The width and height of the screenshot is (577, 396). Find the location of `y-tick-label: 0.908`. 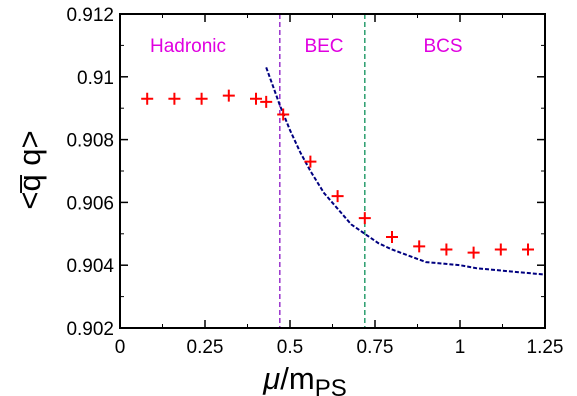

y-tick-label: 0.908 is located at coordinates (90, 141).